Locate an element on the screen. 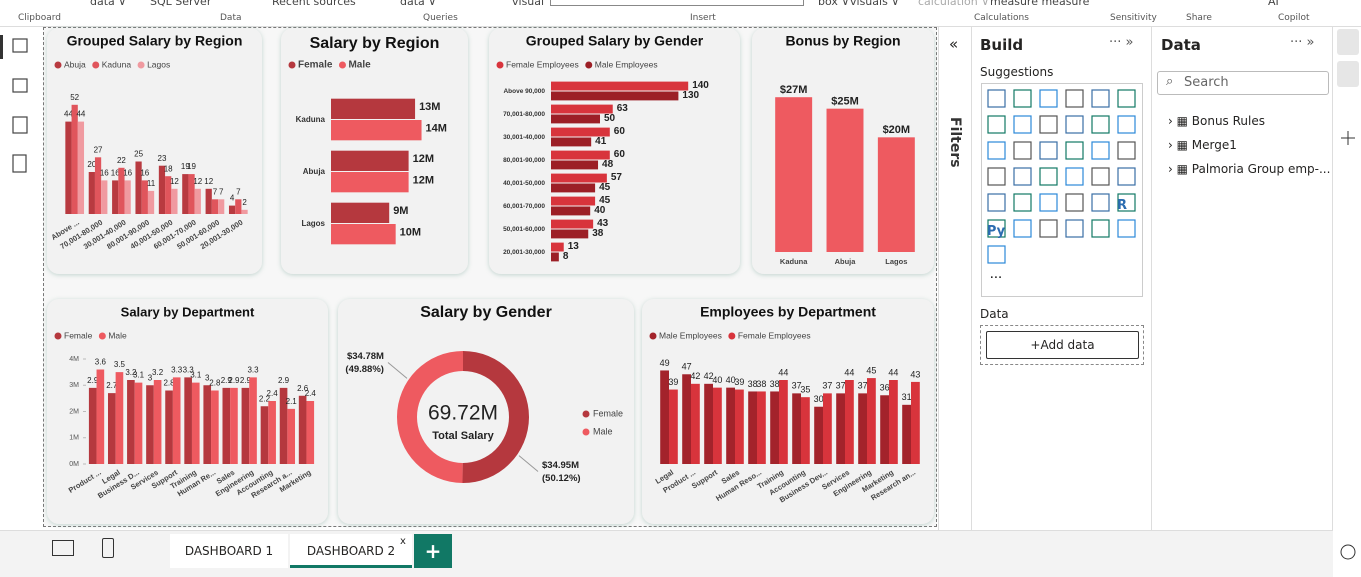 This screenshot has width=1361, height=577. value-label: 37 is located at coordinates (863, 386).